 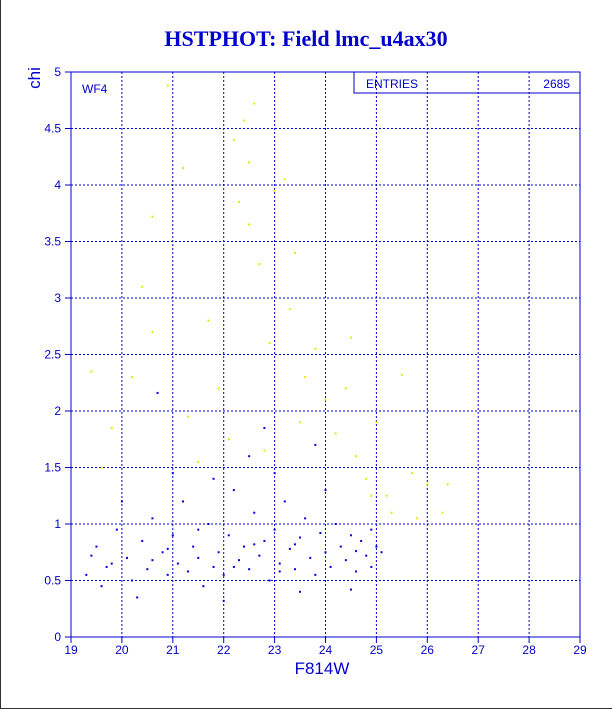 What do you see at coordinates (52, 581) in the screenshot?
I see `y-tick-label: 0.5` at bounding box center [52, 581].